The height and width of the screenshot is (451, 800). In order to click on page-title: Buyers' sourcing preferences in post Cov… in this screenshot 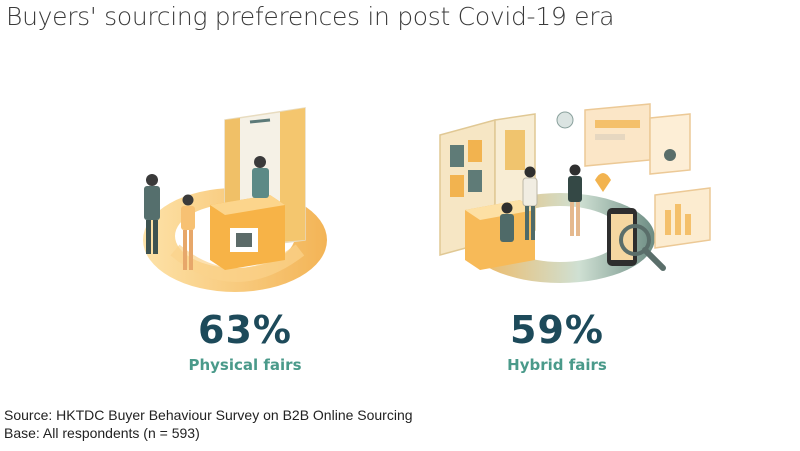, I will do `click(310, 16)`.